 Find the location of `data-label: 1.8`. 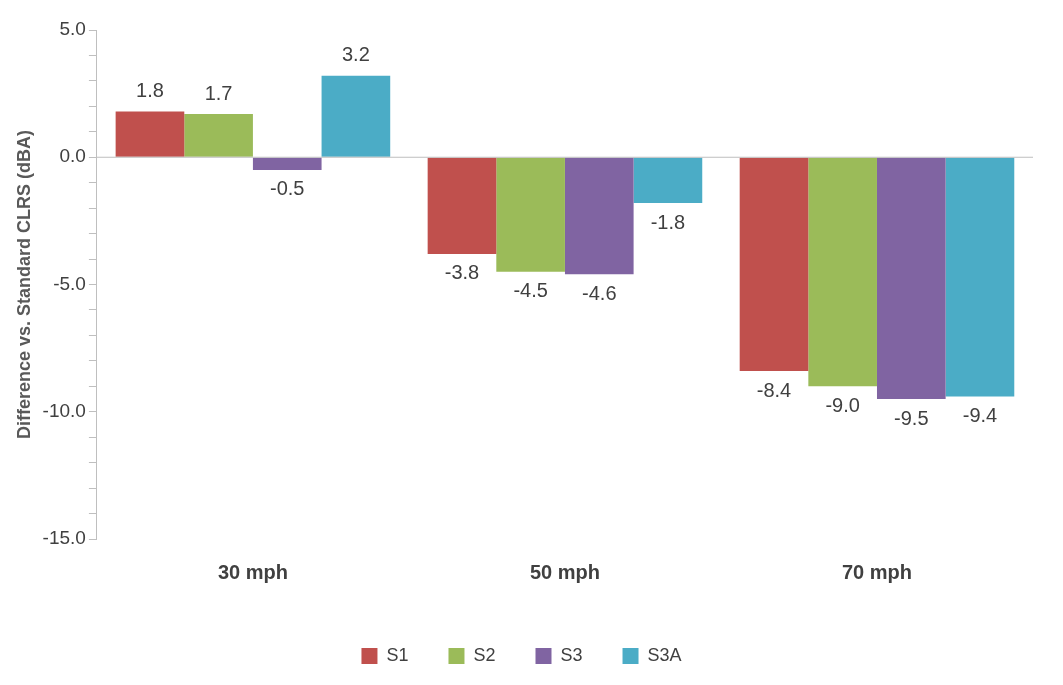

data-label: 1.8 is located at coordinates (150, 89).